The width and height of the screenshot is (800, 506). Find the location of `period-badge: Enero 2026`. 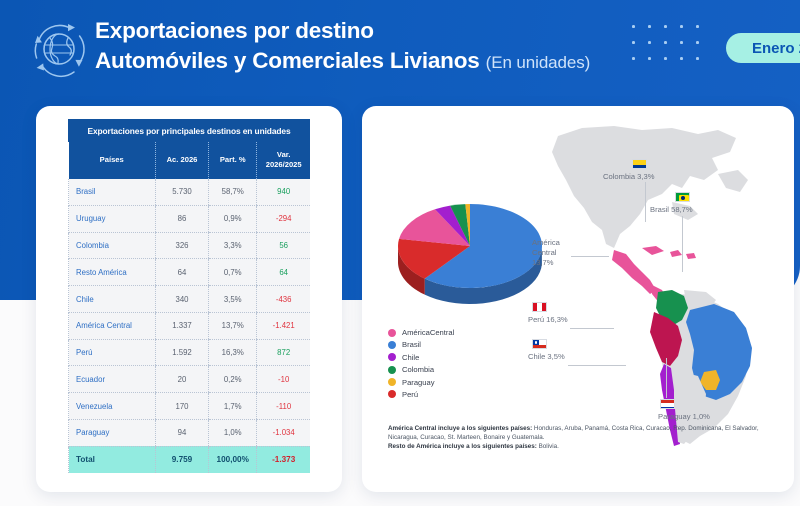

period-badge: Enero 2026 is located at coordinates (763, 48).